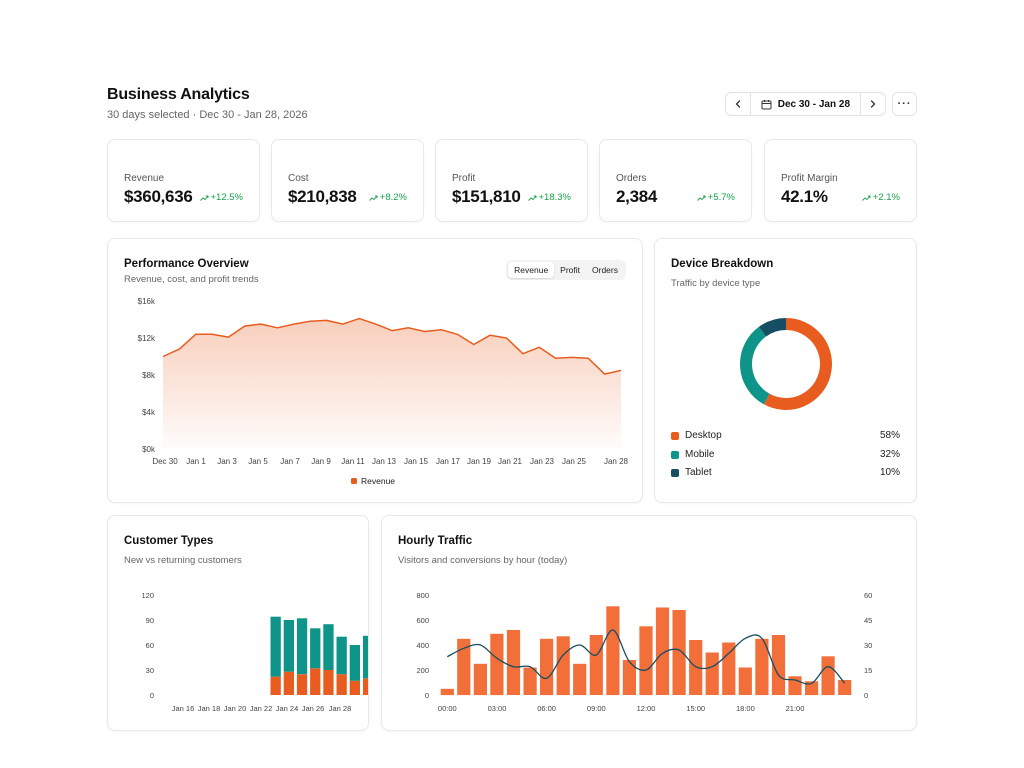  Describe the element at coordinates (675, 180) in the screenshot. I see `kpi-card-orders: Orders 2,384 +5.7%` at that location.